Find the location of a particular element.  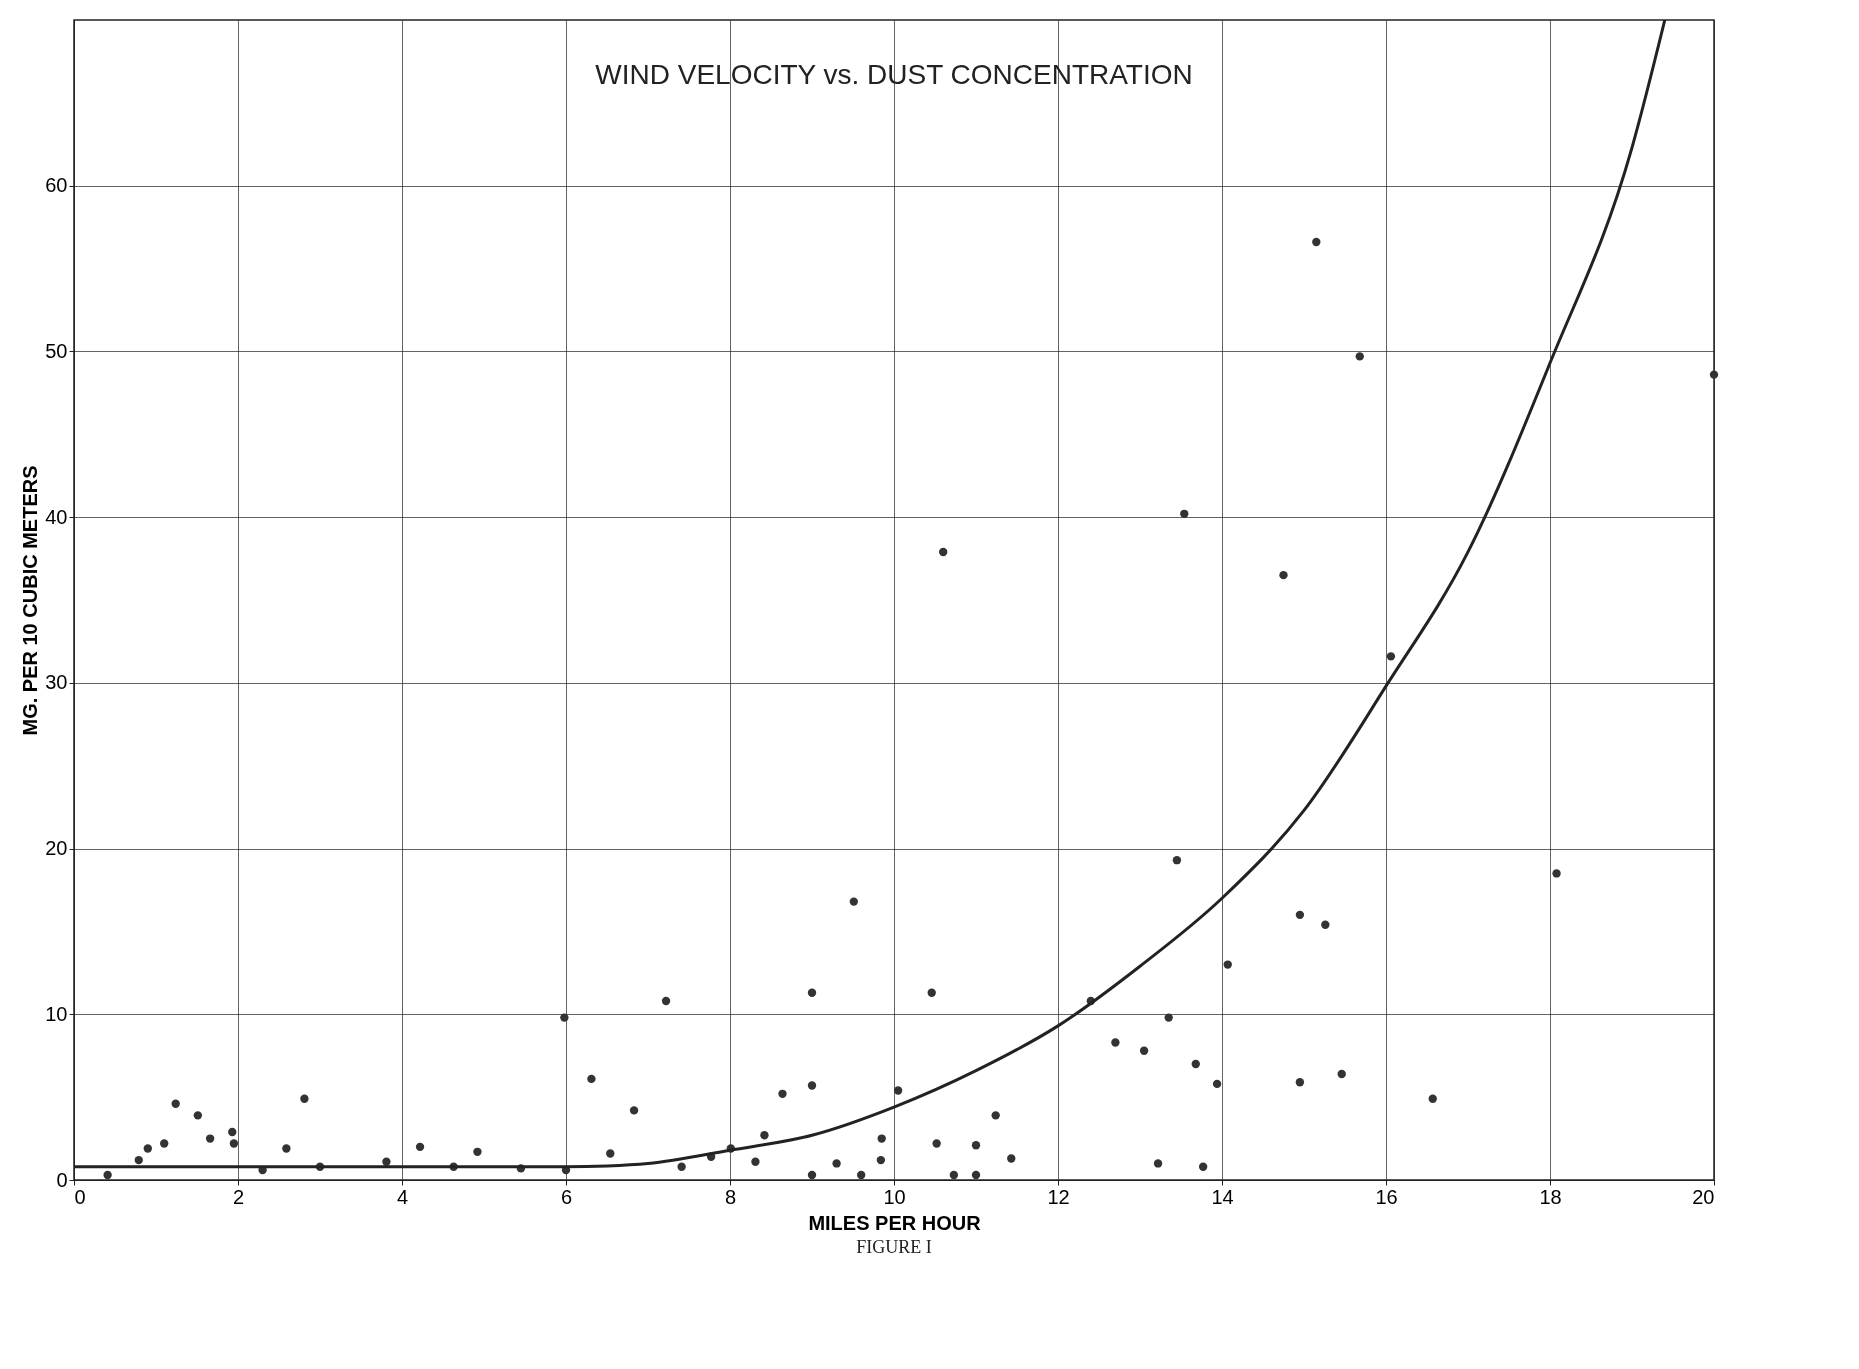

x-tick-label: 4 is located at coordinates (402, 1196).